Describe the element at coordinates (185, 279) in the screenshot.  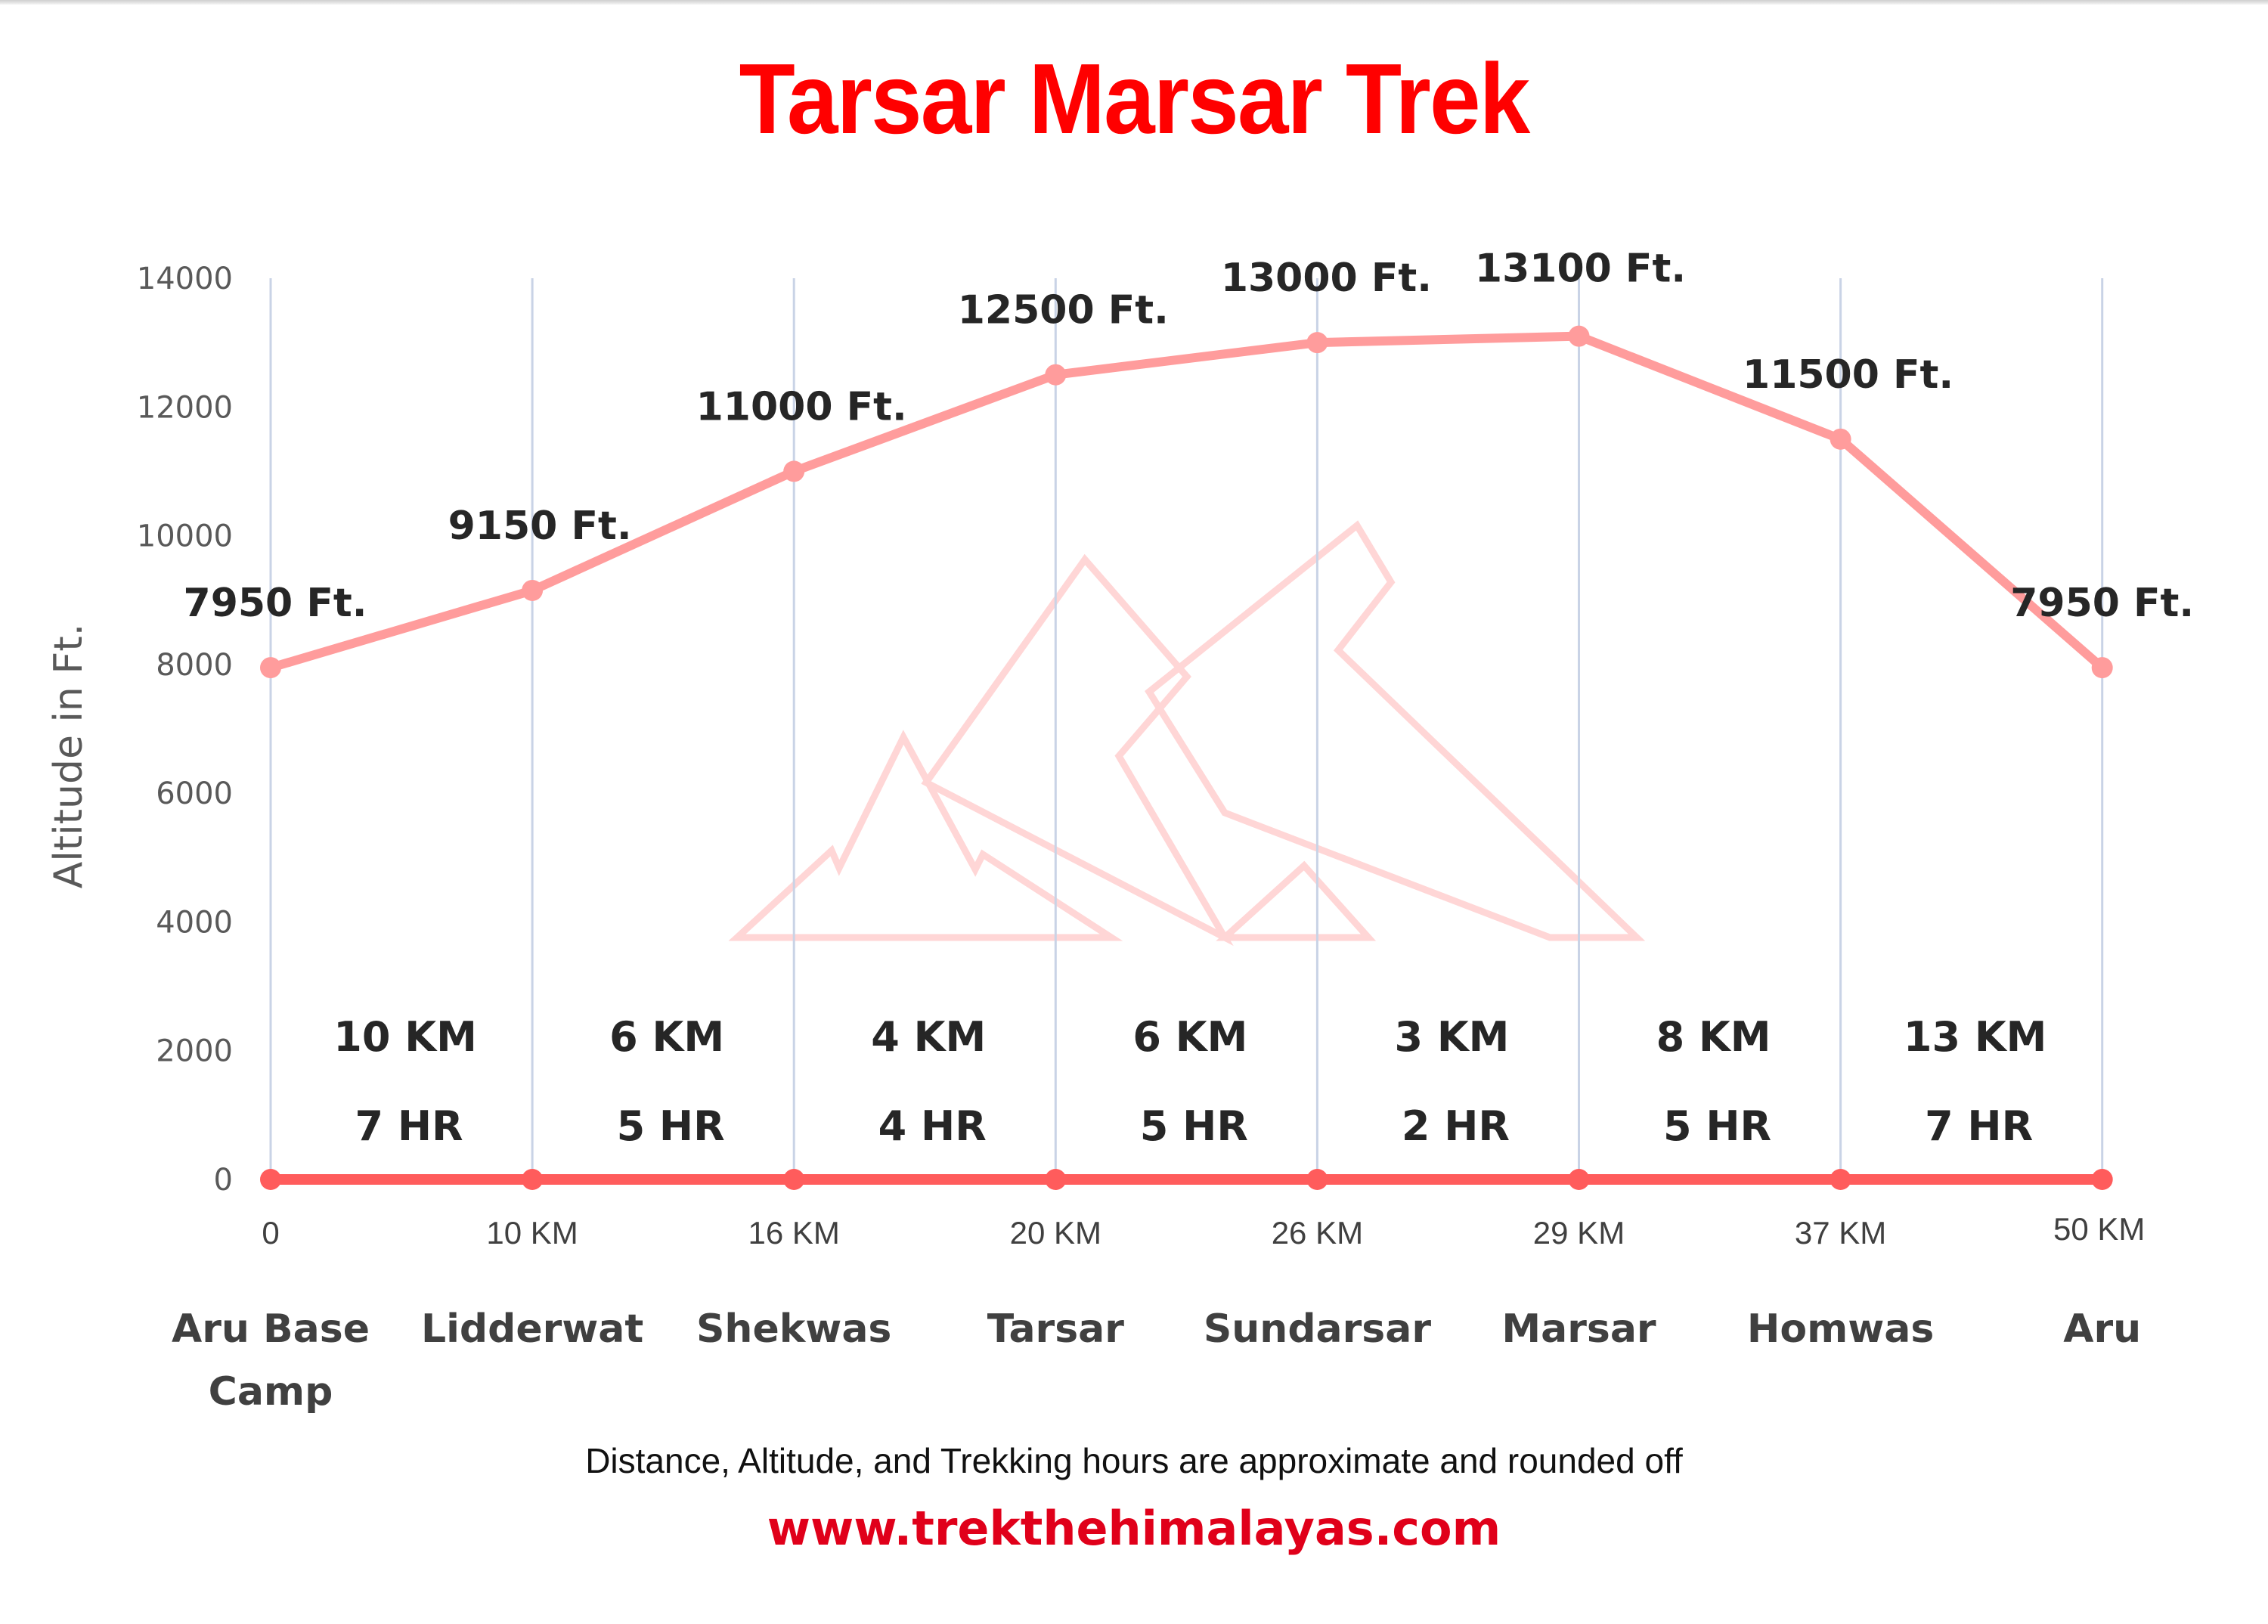
I see `y-tick-label: 14000` at that location.